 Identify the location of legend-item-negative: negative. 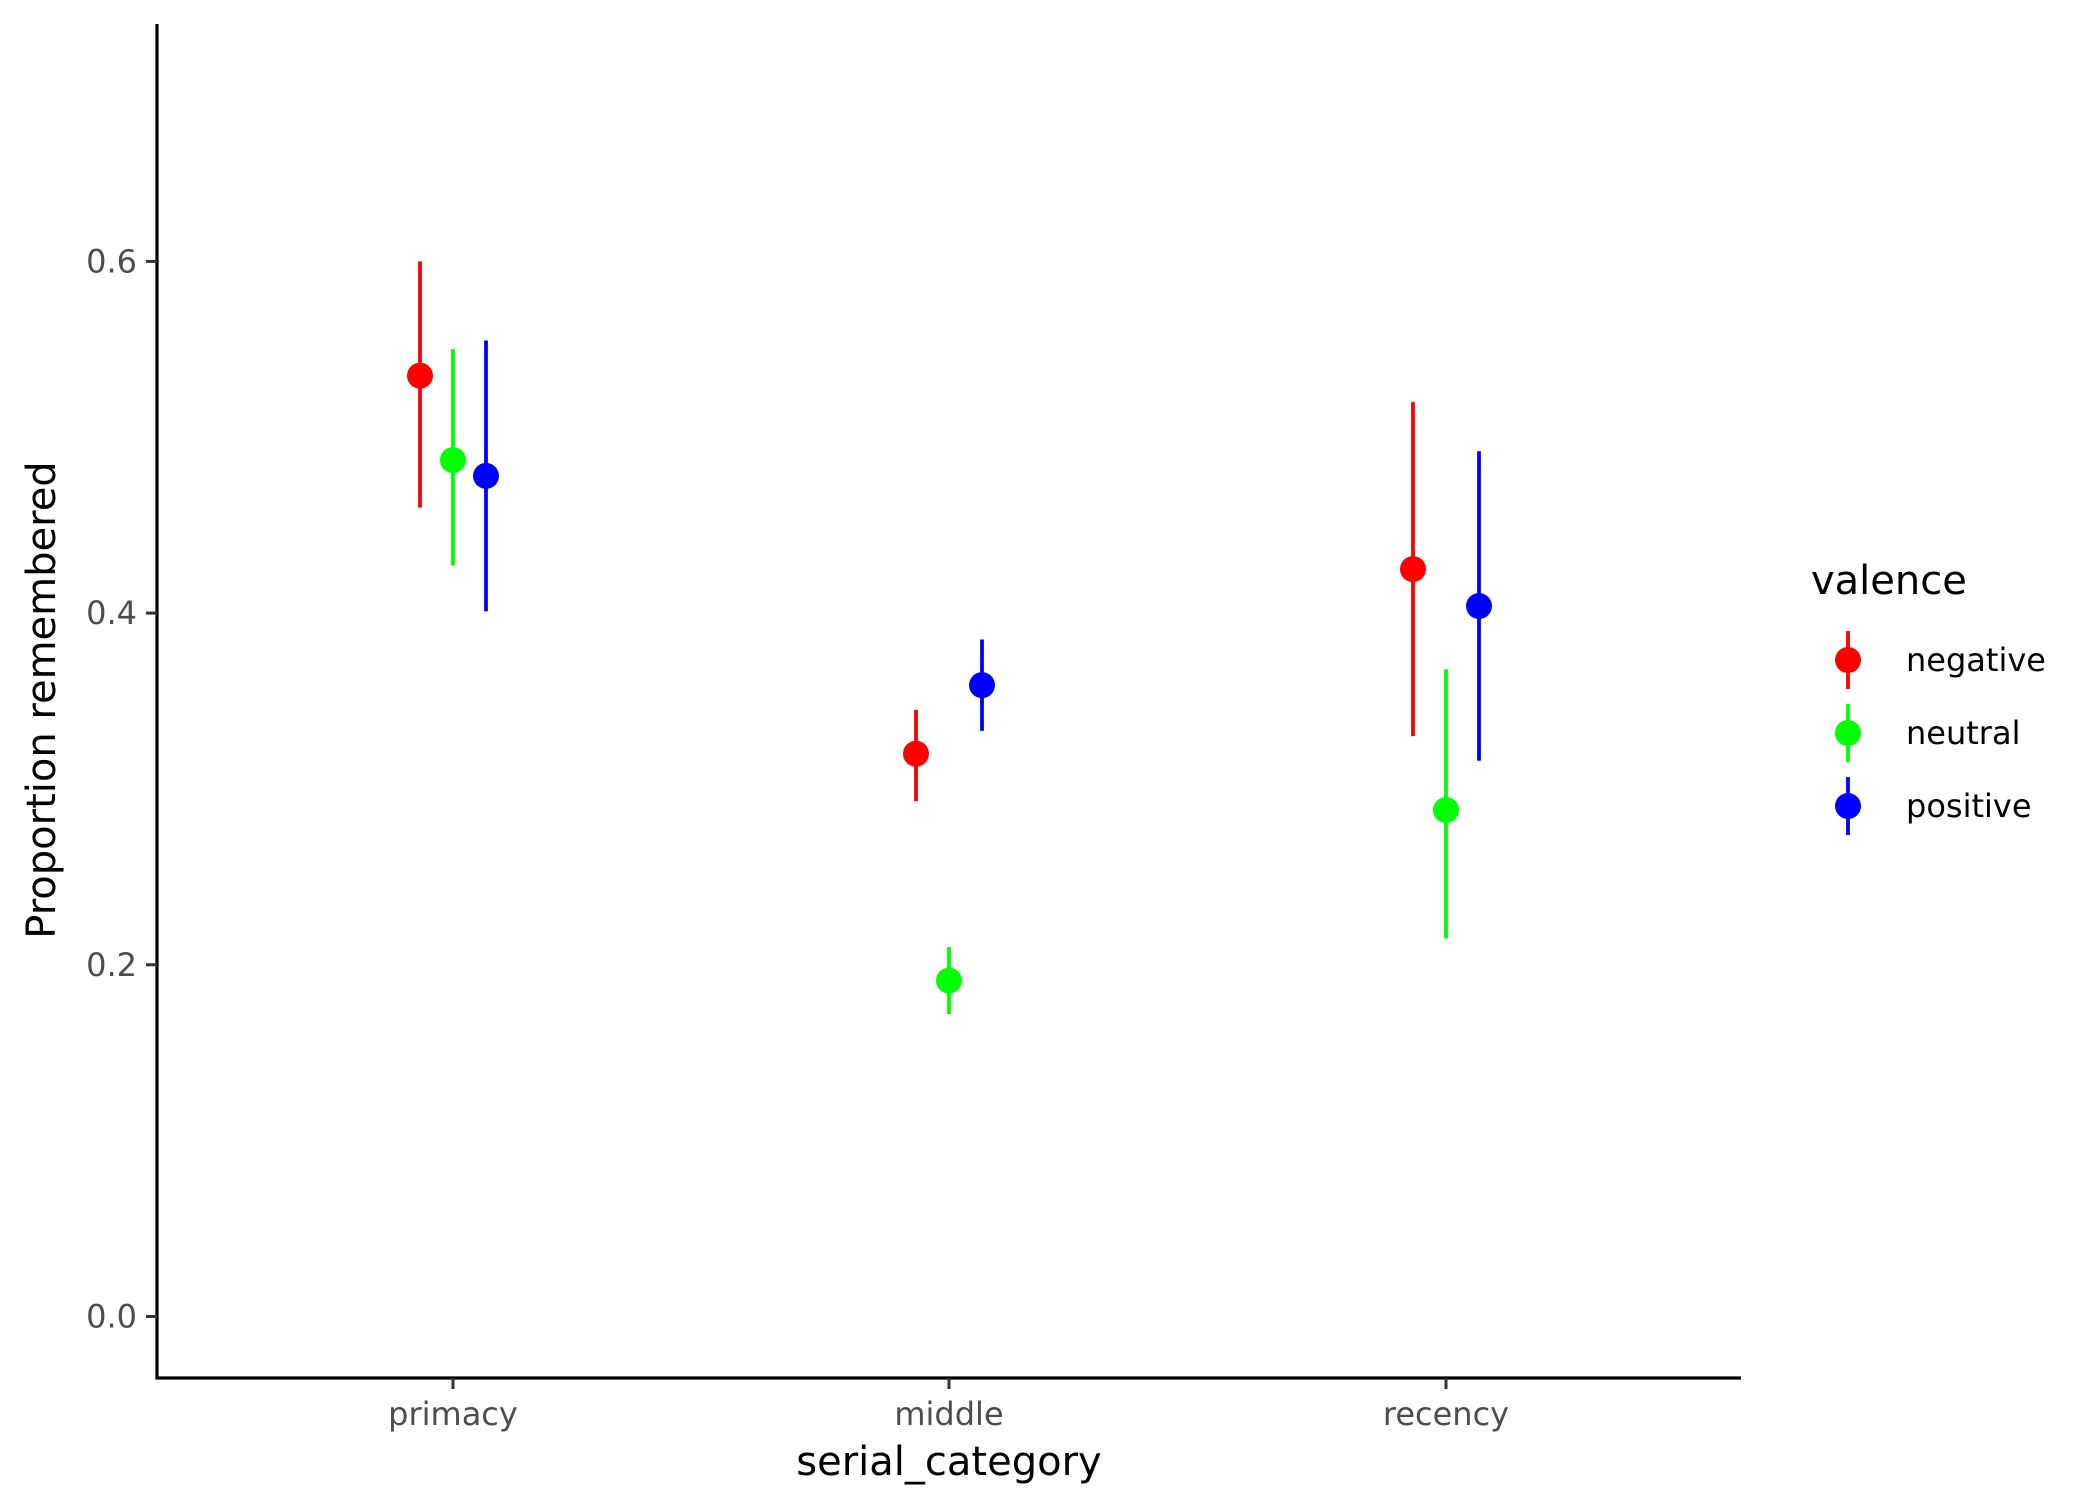
(1940, 660).